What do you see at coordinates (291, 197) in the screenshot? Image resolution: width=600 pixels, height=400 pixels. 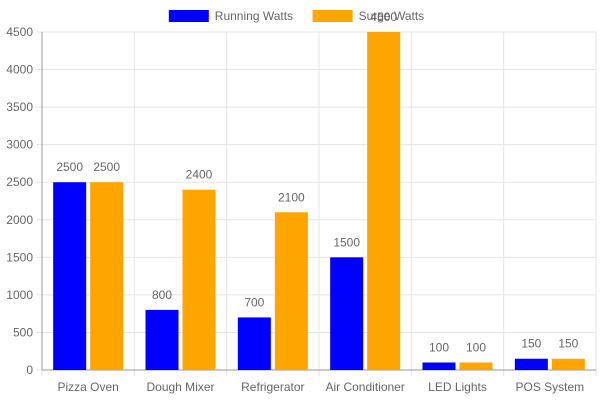 I see `data-label: 2100` at bounding box center [291, 197].